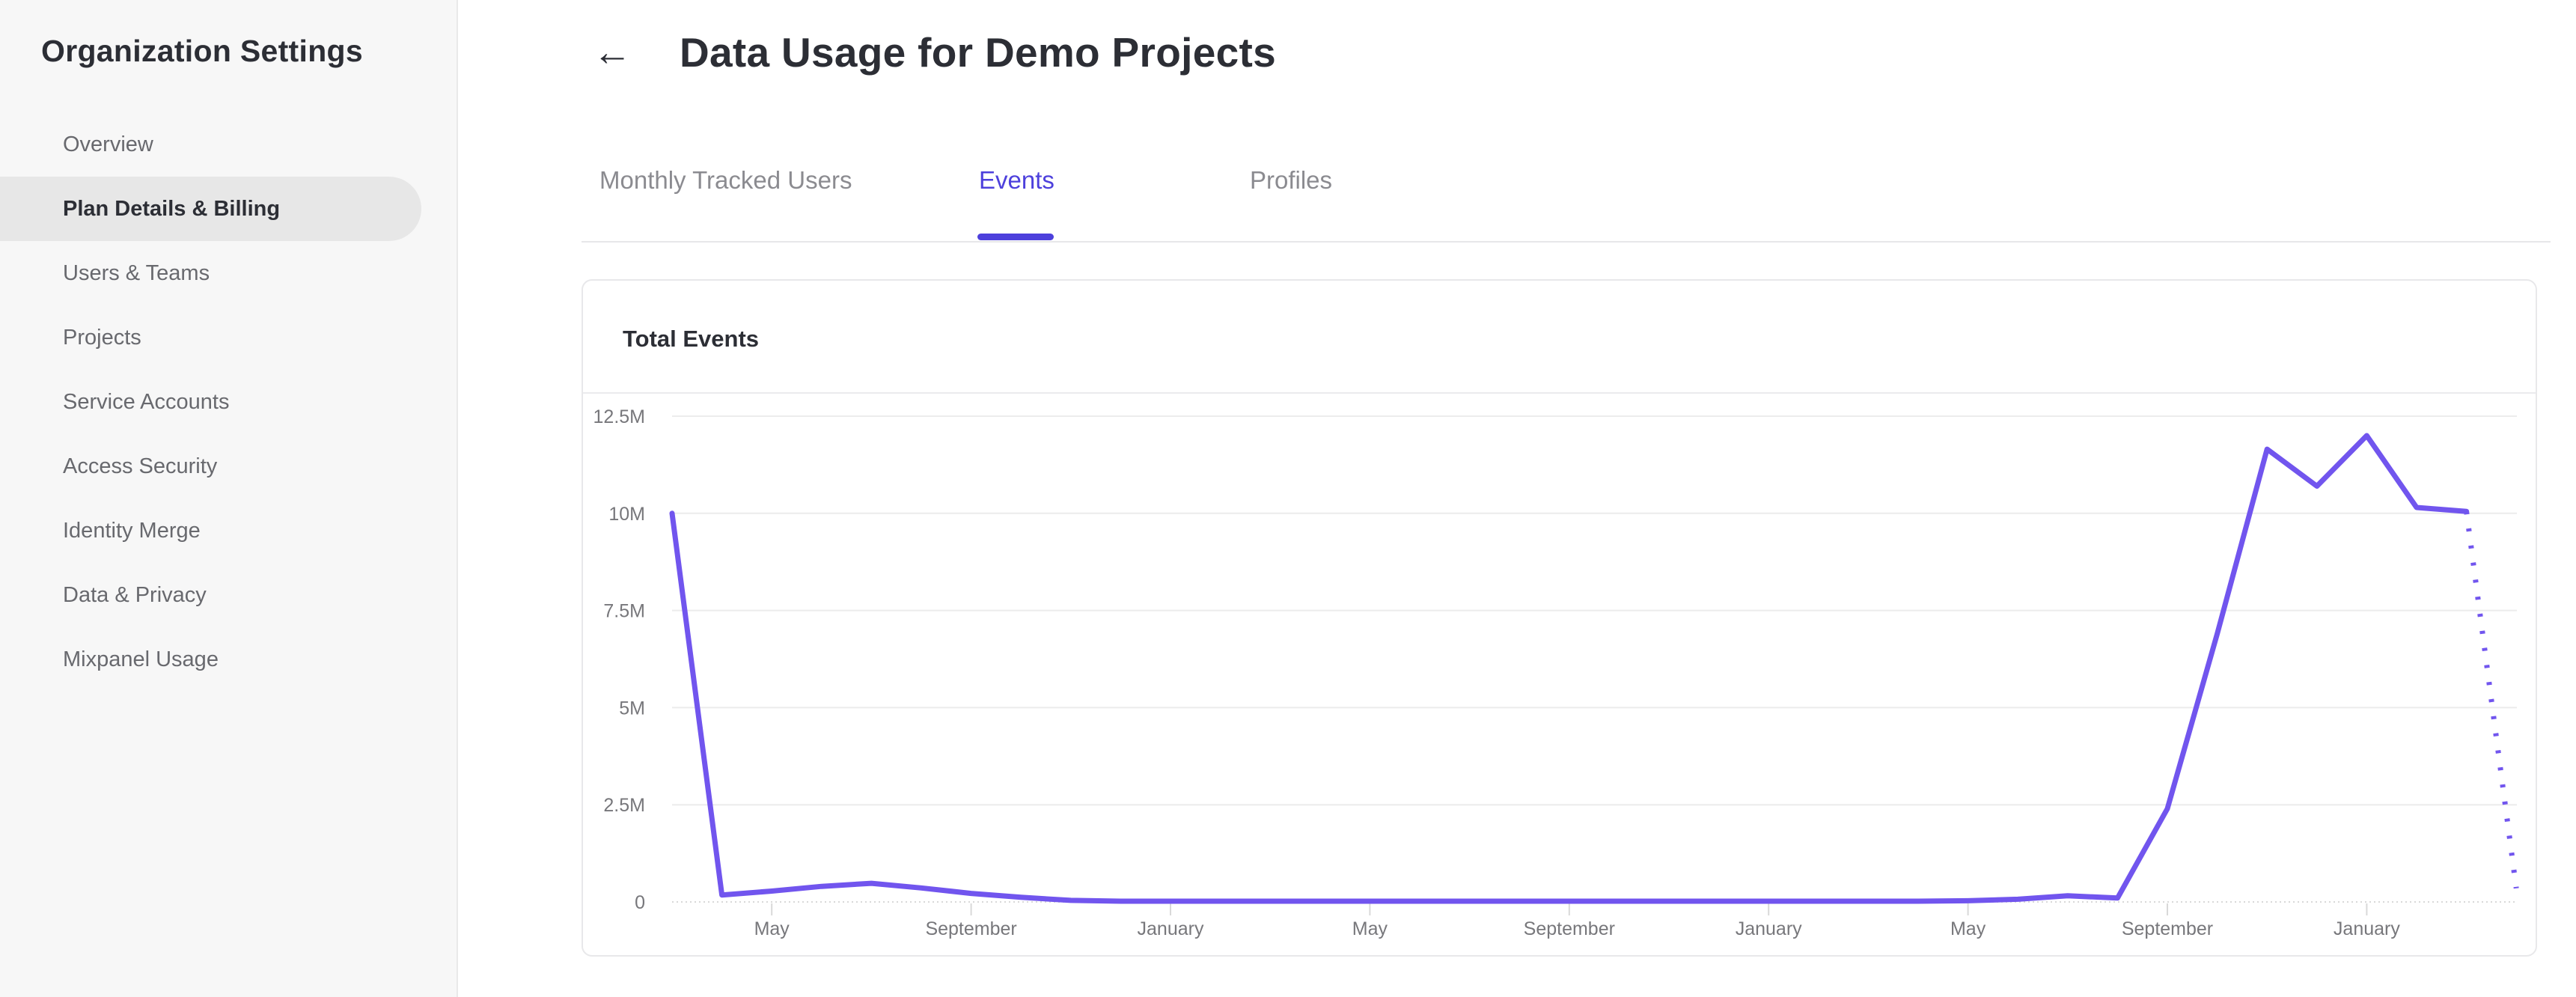 This screenshot has height=997, width=2576. Describe the element at coordinates (1291, 180) in the screenshot. I see `tab-profiles: Profiles` at that location.